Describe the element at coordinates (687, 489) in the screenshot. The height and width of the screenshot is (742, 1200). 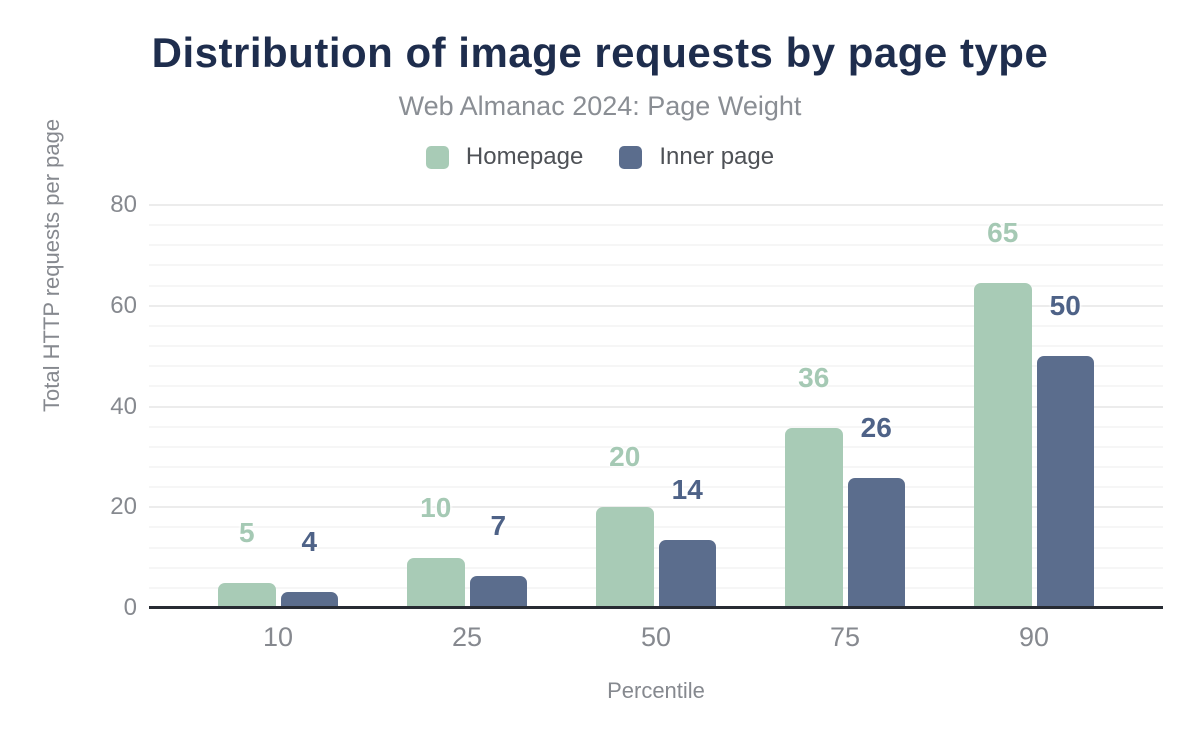
I see `value-label-inner-page-p50: 14` at that location.